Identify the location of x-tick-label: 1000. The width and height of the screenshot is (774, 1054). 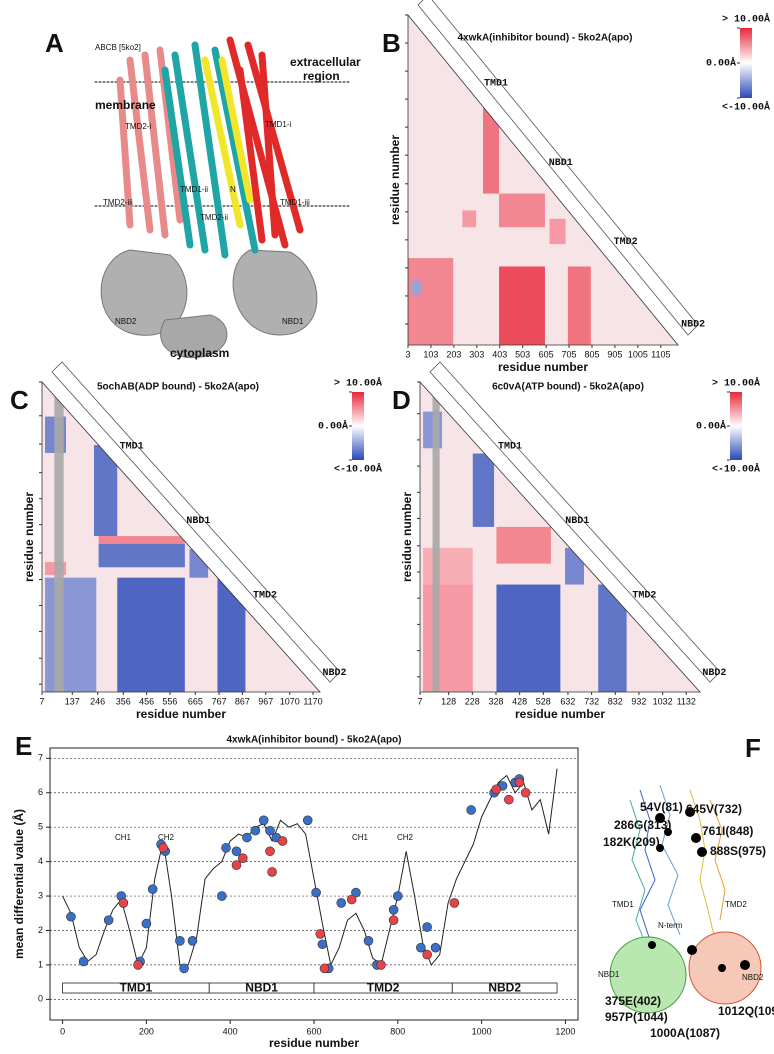
(482, 1031).